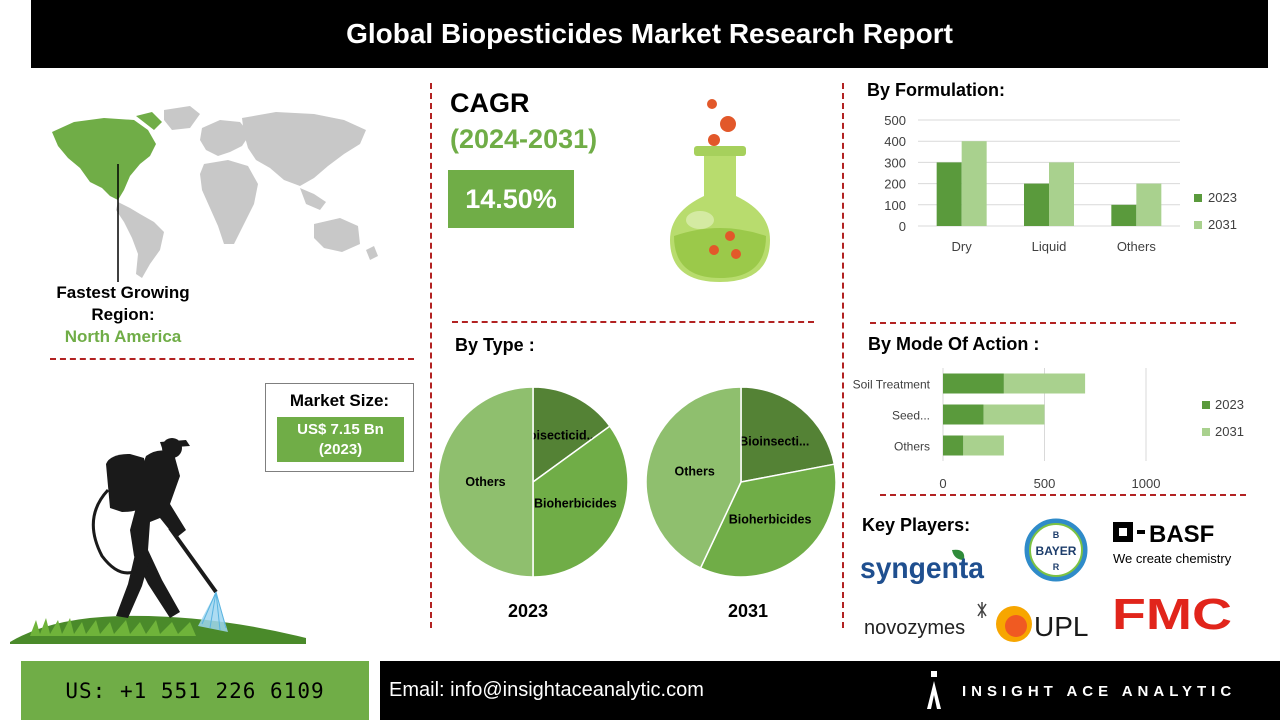 This screenshot has height=720, width=1280. I want to click on divider-left, so click(431, 355).